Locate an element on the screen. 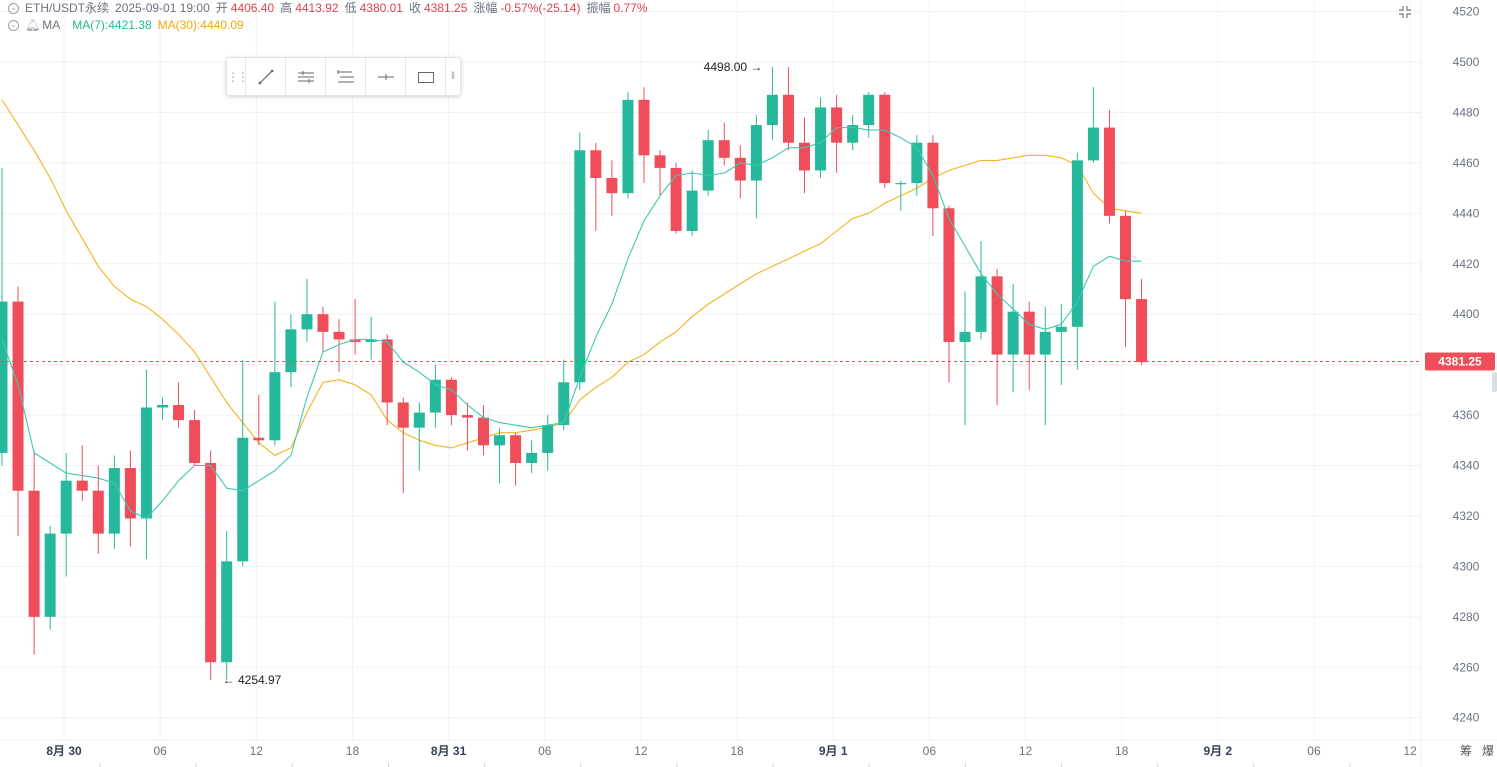  ma-indicator-label: MA is located at coordinates (51, 25).